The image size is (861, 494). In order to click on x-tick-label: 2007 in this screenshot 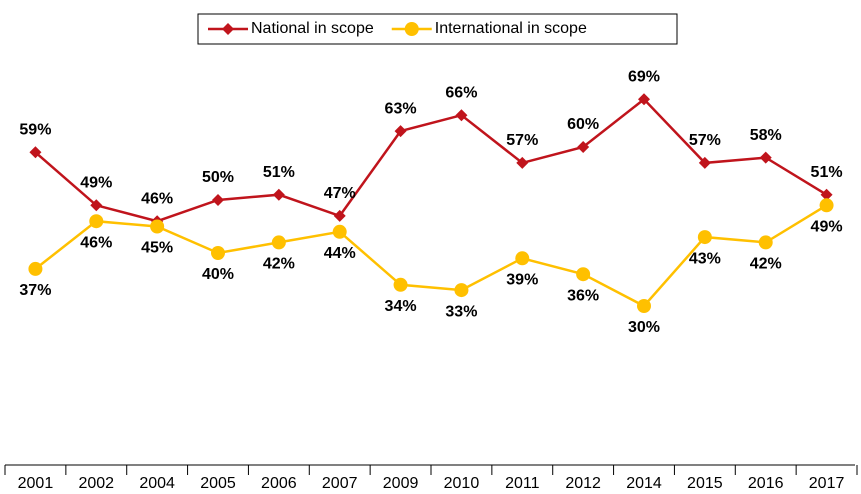, I will do `click(340, 483)`.